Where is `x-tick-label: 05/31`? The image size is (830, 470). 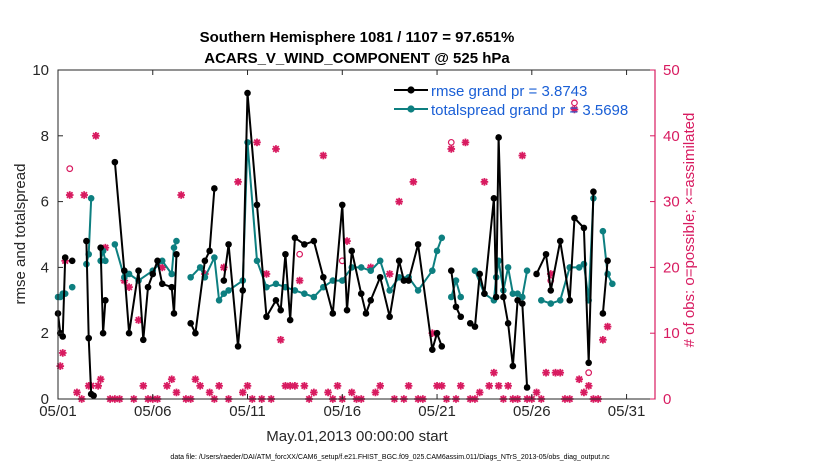 x-tick-label: 05/31 is located at coordinates (627, 411).